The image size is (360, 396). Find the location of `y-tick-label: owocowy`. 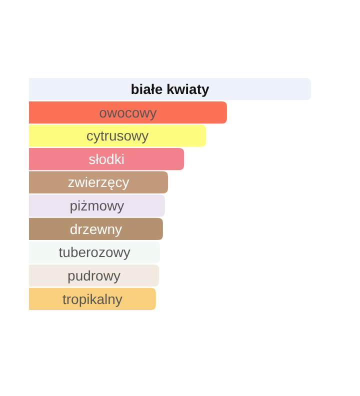

y-tick-label: owocowy is located at coordinates (128, 112).